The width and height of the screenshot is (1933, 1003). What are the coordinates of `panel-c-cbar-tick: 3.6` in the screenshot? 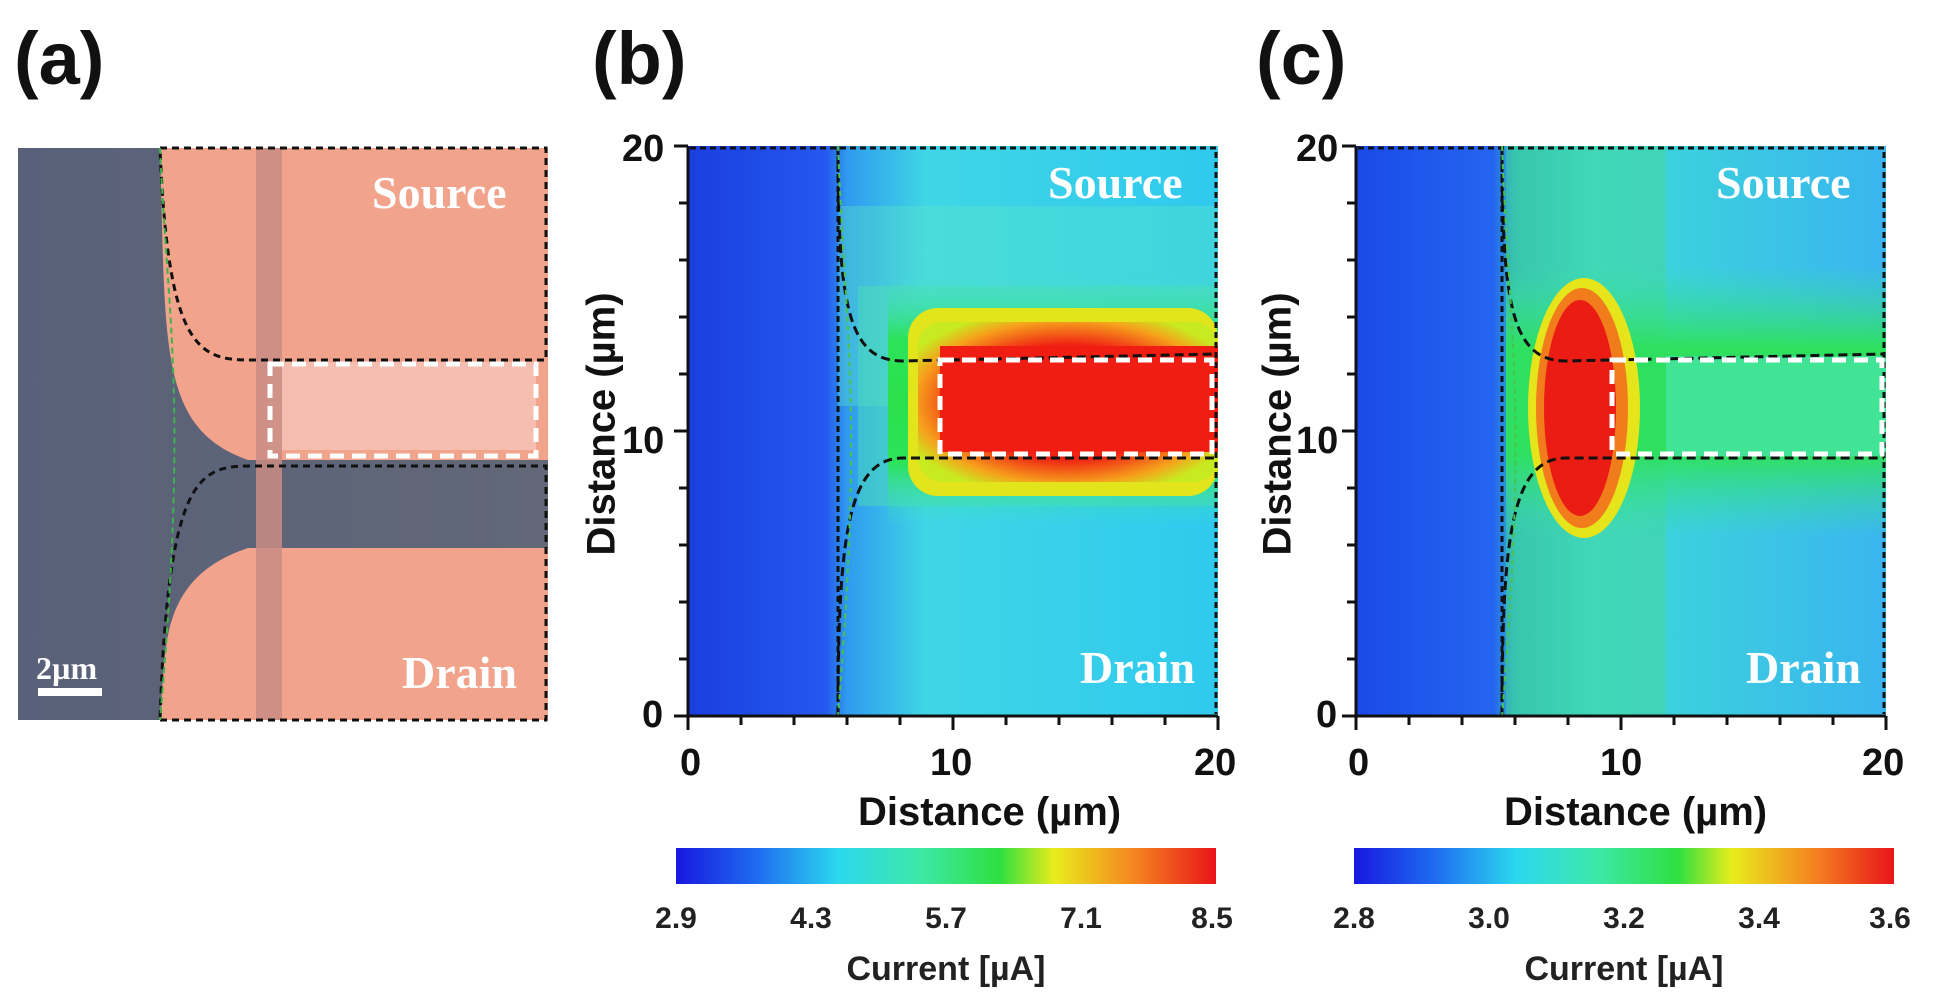 It's located at (1890, 918).